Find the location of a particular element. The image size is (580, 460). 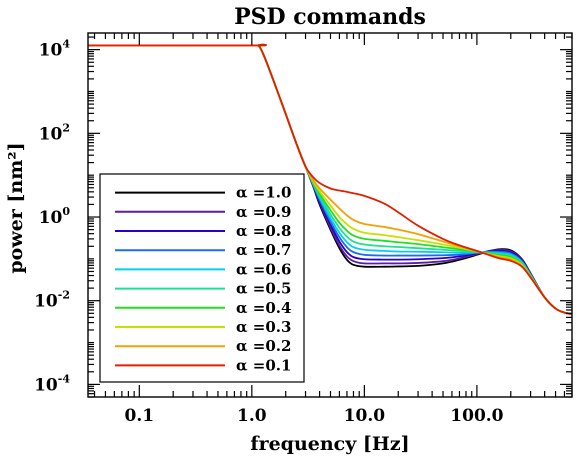

chart-title: PSD commands is located at coordinates (330, 17).